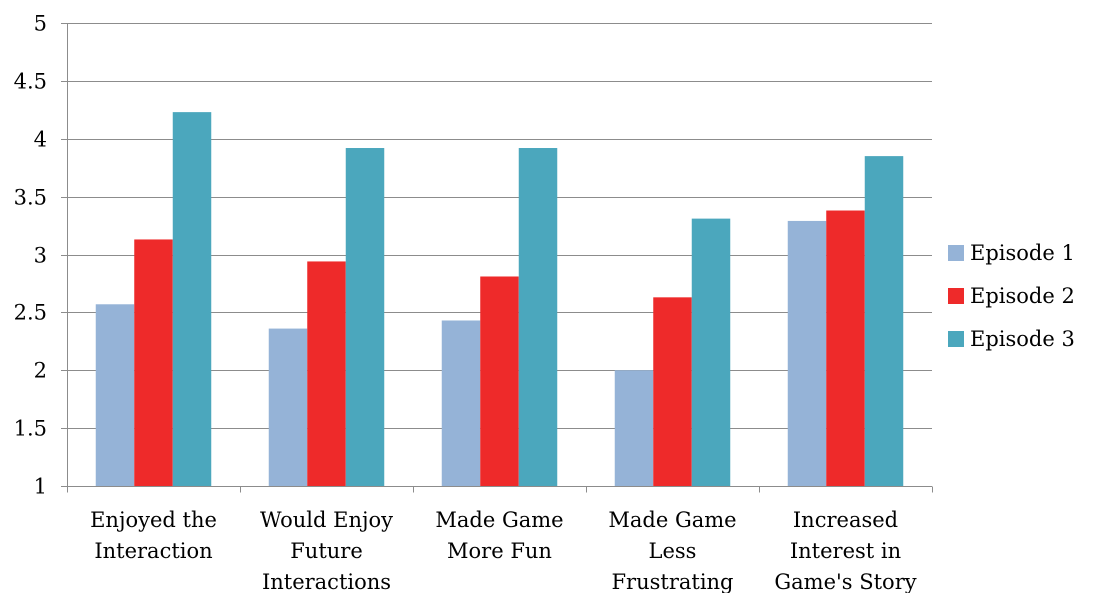  What do you see at coordinates (153, 520) in the screenshot?
I see `x-category-label-line: Enjoyed the` at bounding box center [153, 520].